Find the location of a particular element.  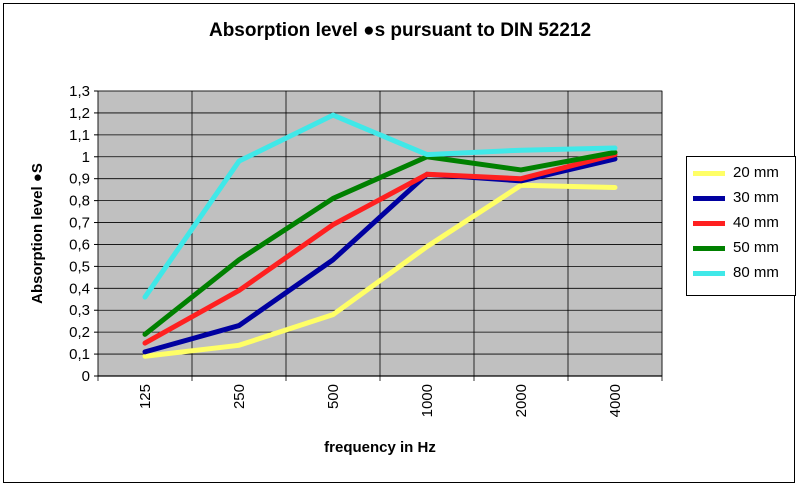

y-tick-label: 0,4 is located at coordinates (79, 288).